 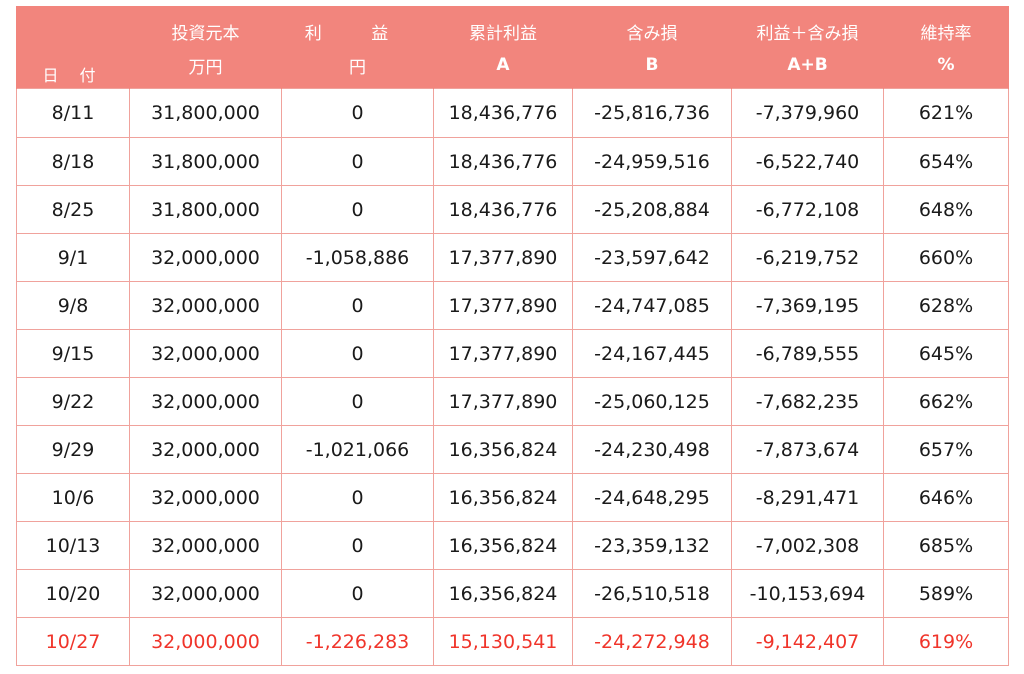 What do you see at coordinates (946, 161) in the screenshot?
I see `cell-ratio: 654%` at bounding box center [946, 161].